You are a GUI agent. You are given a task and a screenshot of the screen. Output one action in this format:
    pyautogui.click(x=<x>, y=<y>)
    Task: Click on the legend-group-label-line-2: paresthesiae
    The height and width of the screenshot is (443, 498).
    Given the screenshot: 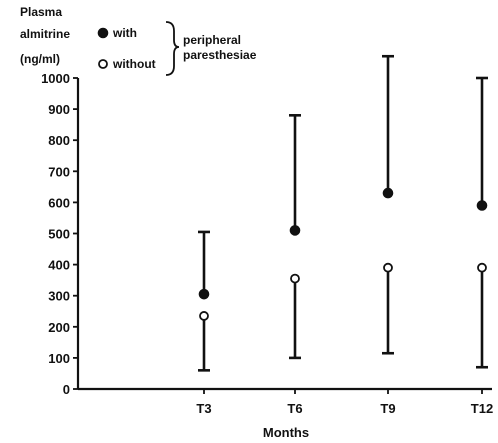 What is the action you would take?
    pyautogui.click(x=220, y=55)
    